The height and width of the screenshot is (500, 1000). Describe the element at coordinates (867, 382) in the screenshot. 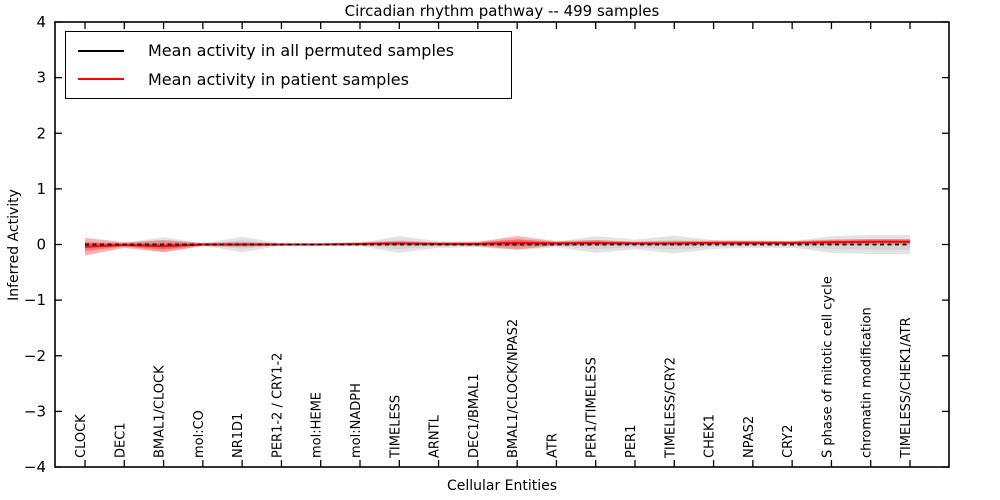

I see `x-tick-label: chromatin modification` at that location.